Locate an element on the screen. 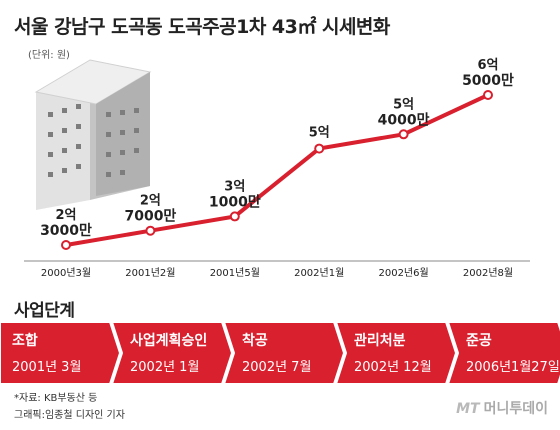 The width and height of the screenshot is (560, 430). stage-date: 2002년 1월 is located at coordinates (165, 367).